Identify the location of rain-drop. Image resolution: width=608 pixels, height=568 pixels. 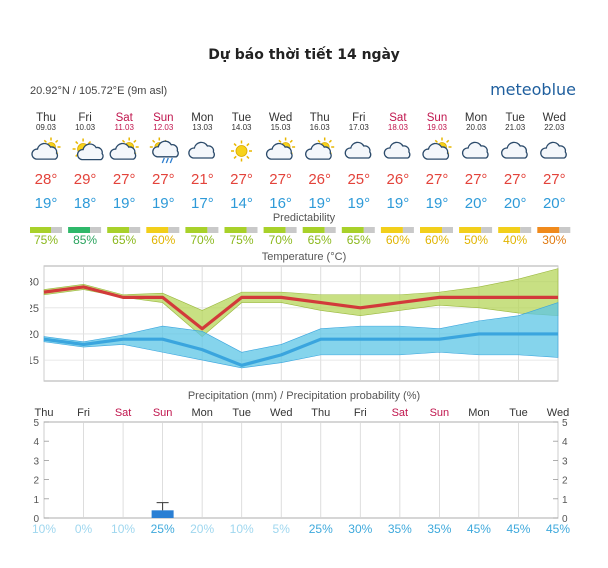
(167, 160).